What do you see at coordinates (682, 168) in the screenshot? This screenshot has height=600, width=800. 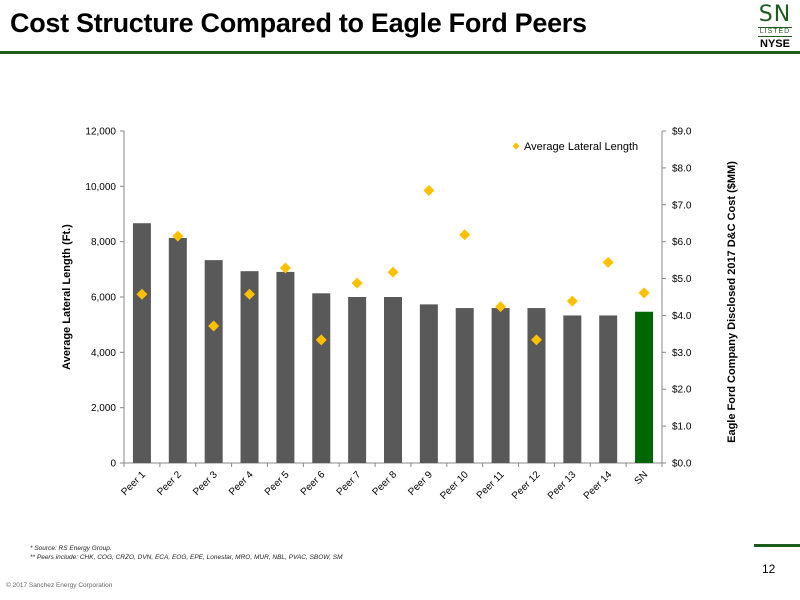 I see `right-axis-tick-label: $8.0` at bounding box center [682, 168].